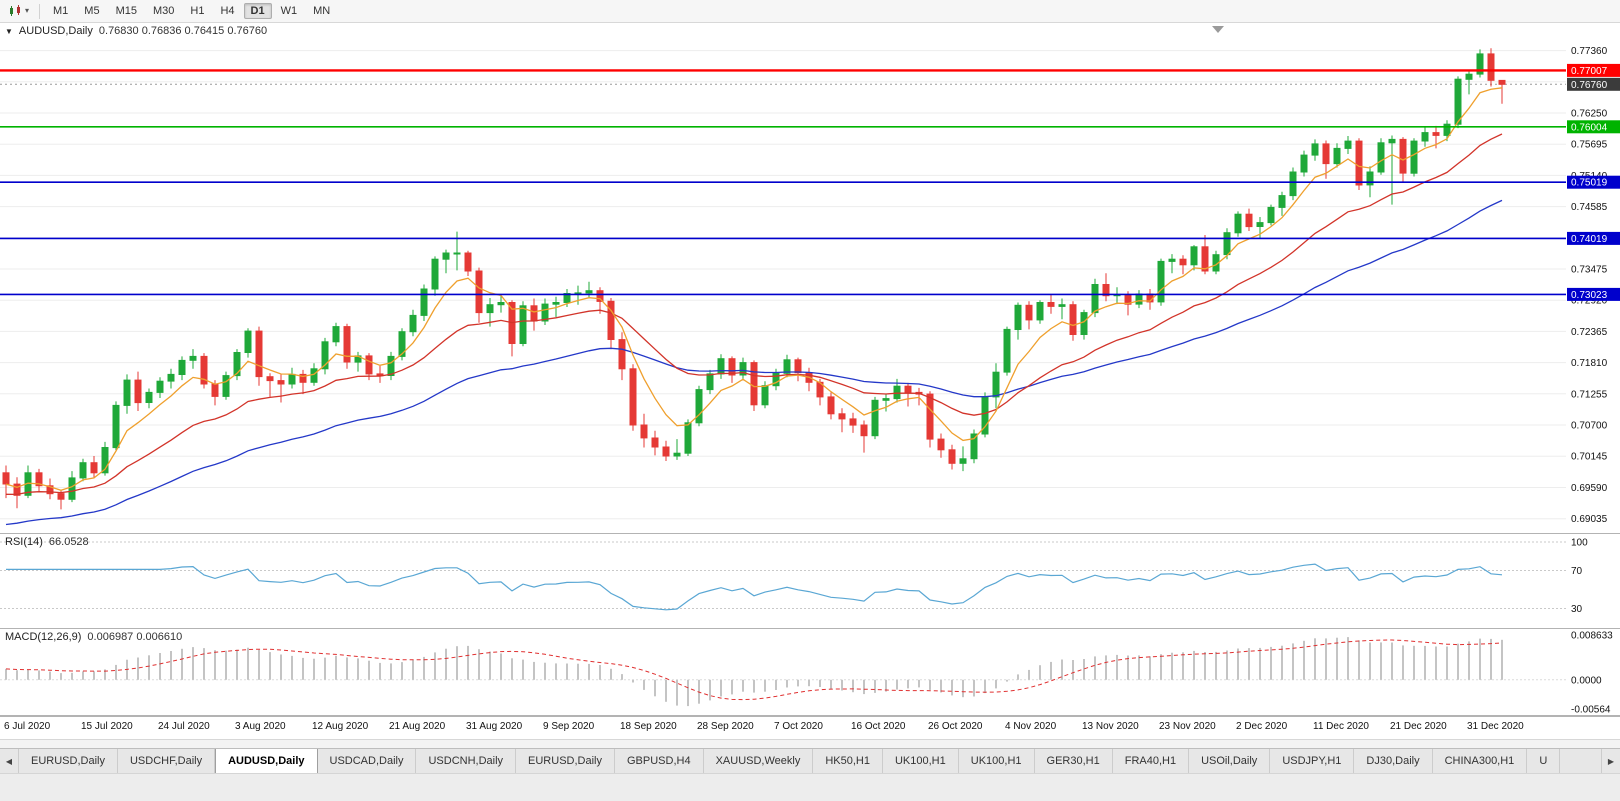 The height and width of the screenshot is (801, 1620). I want to click on date-axis-label: 11 Dec 2020, so click(1341, 726).